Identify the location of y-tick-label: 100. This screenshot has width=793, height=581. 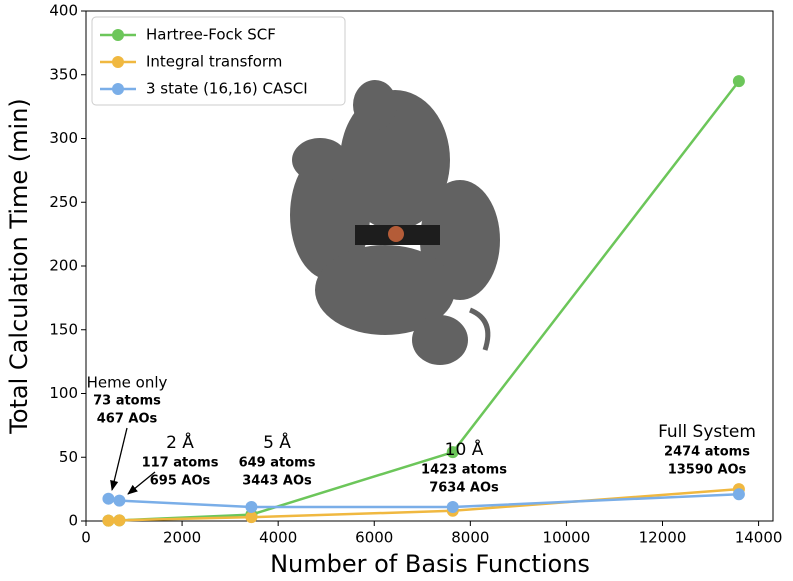
(63, 393).